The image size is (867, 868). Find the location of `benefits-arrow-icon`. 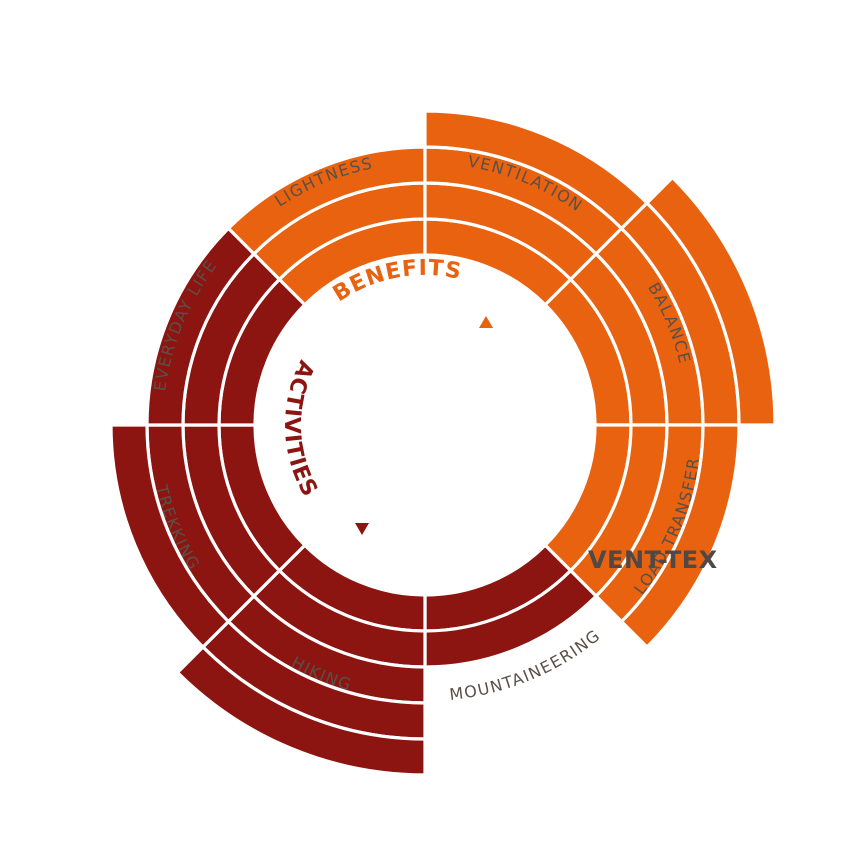

benefits-arrow-icon is located at coordinates (486, 322).